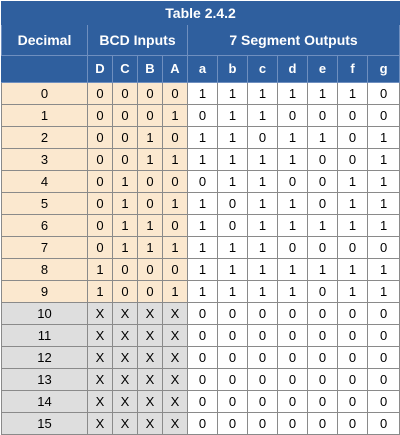 The width and height of the screenshot is (400, 435). What do you see at coordinates (44, 181) in the screenshot?
I see `decimal-cell: 4` at bounding box center [44, 181].